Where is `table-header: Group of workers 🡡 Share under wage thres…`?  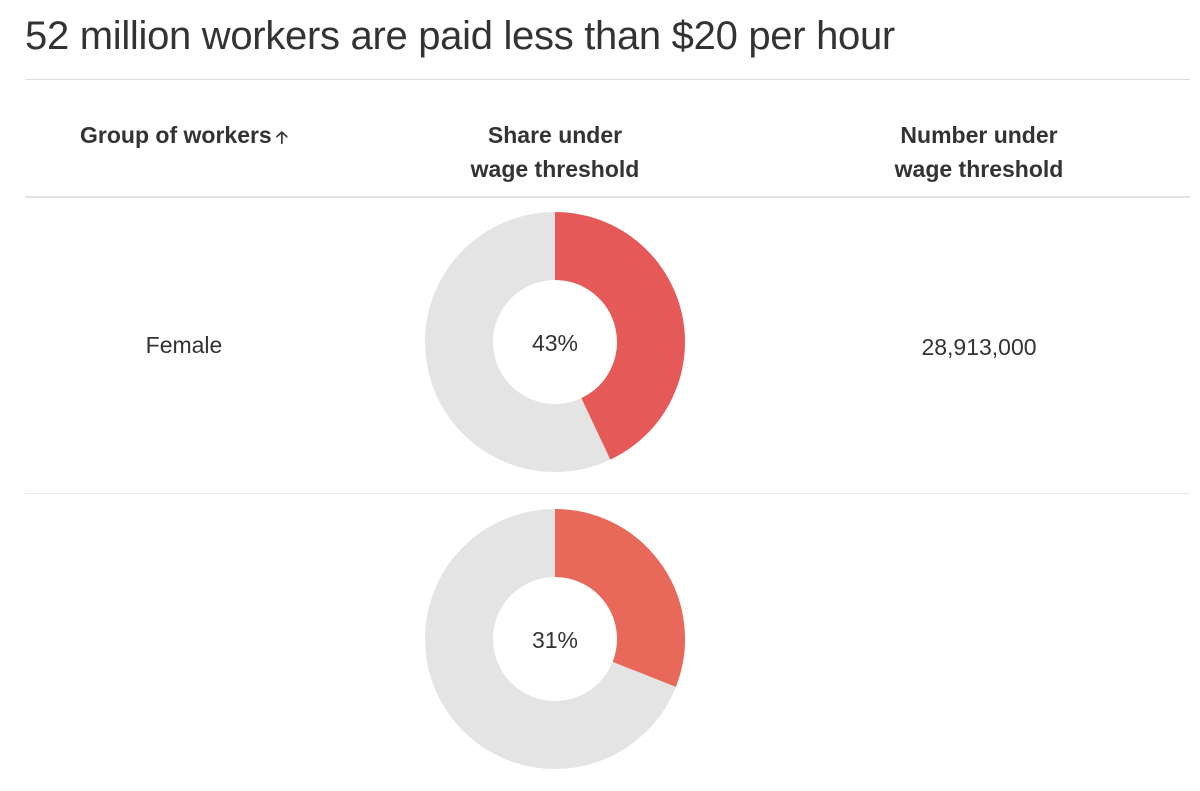
table-header: Group of workers 🡡 Share under wage thres… is located at coordinates (607, 153).